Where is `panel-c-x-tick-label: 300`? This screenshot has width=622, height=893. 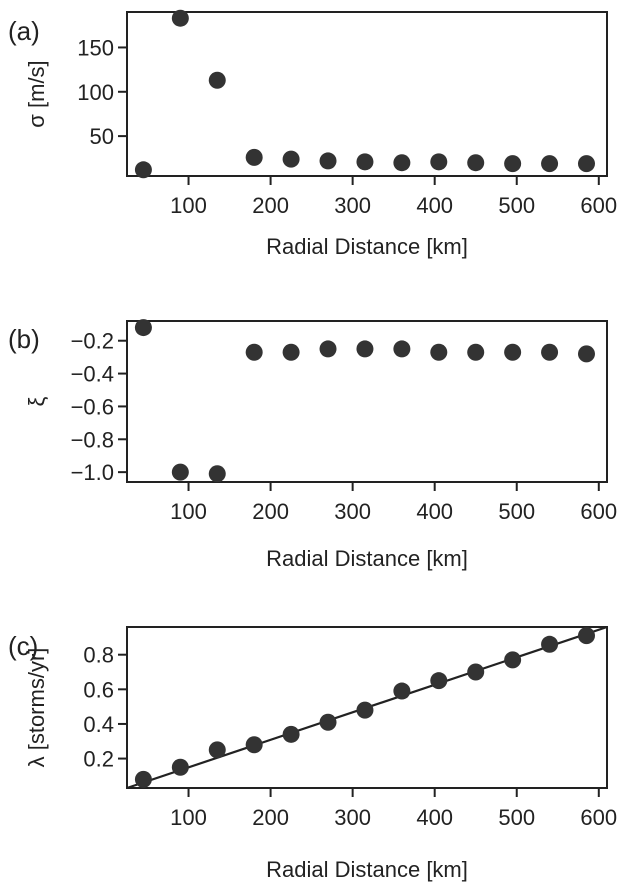
panel-c-x-tick-label: 300 is located at coordinates (352, 817).